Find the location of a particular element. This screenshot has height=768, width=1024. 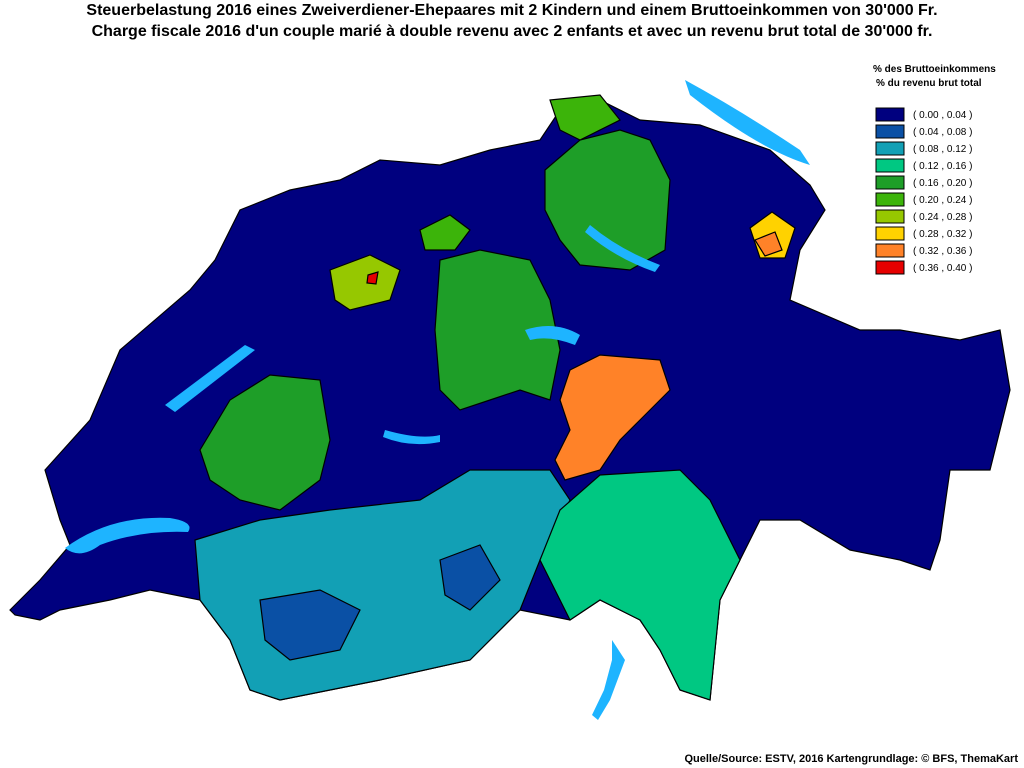

uri is located at coordinates (612, 417).